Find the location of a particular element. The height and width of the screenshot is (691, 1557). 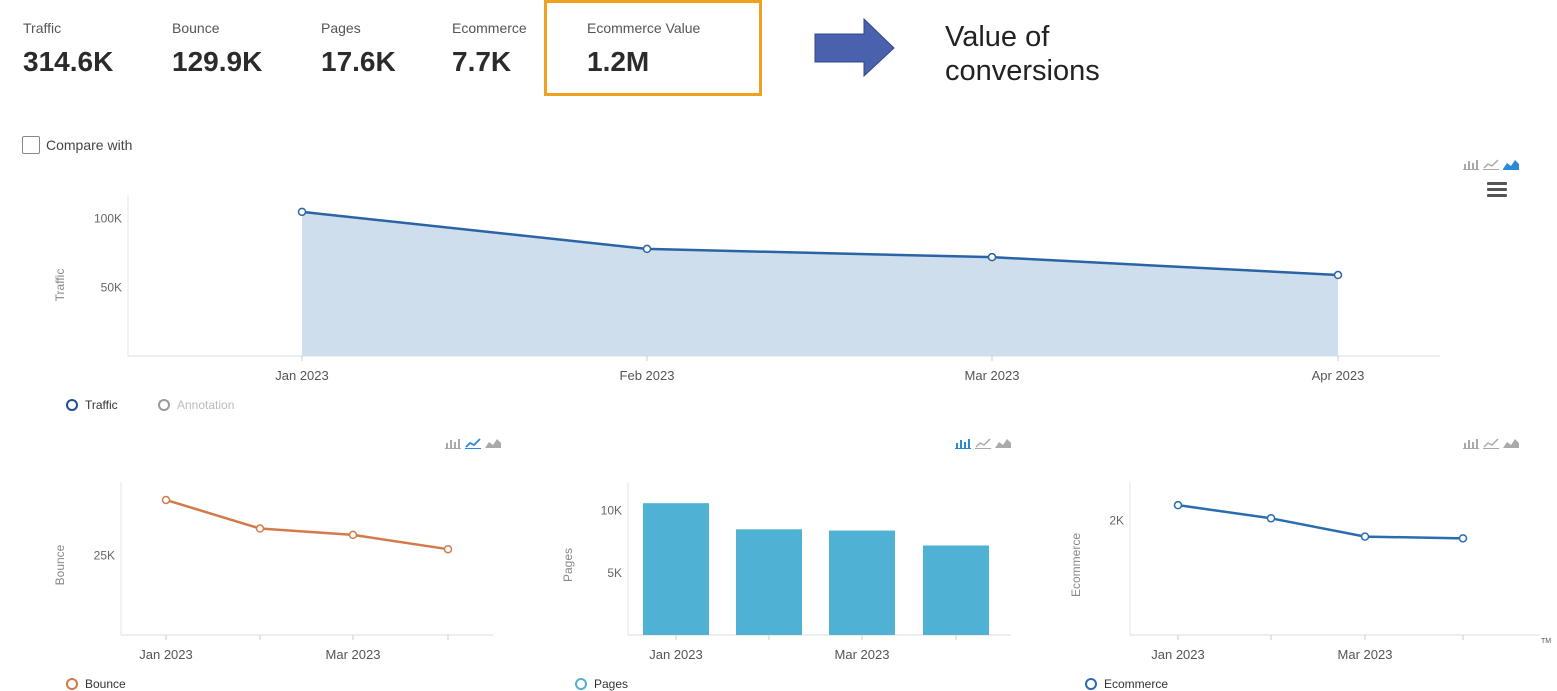

y-axis-label: Bounce is located at coordinates (60, 564).